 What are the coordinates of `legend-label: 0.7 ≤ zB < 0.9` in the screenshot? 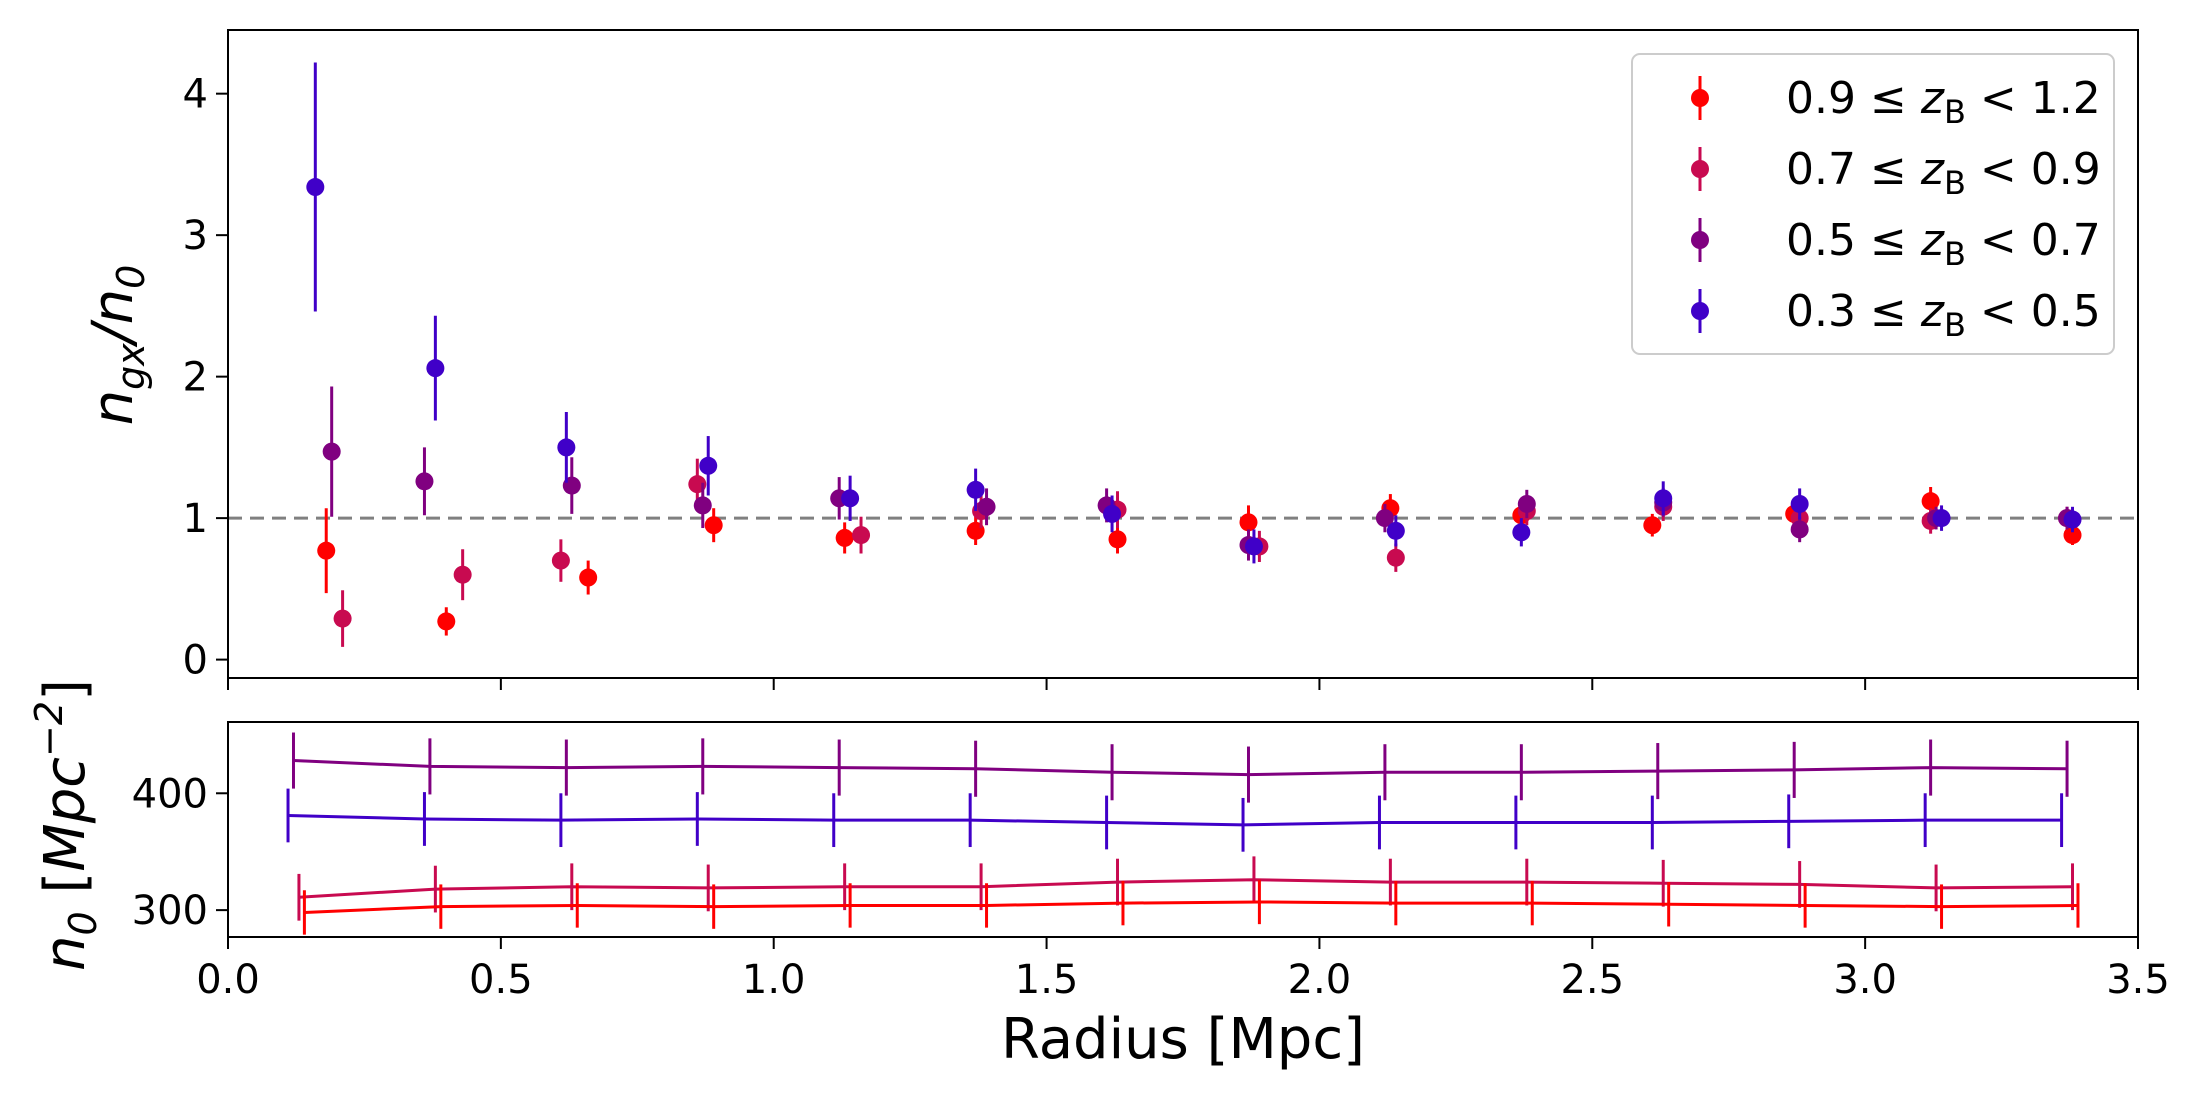 It's located at (1943, 173).